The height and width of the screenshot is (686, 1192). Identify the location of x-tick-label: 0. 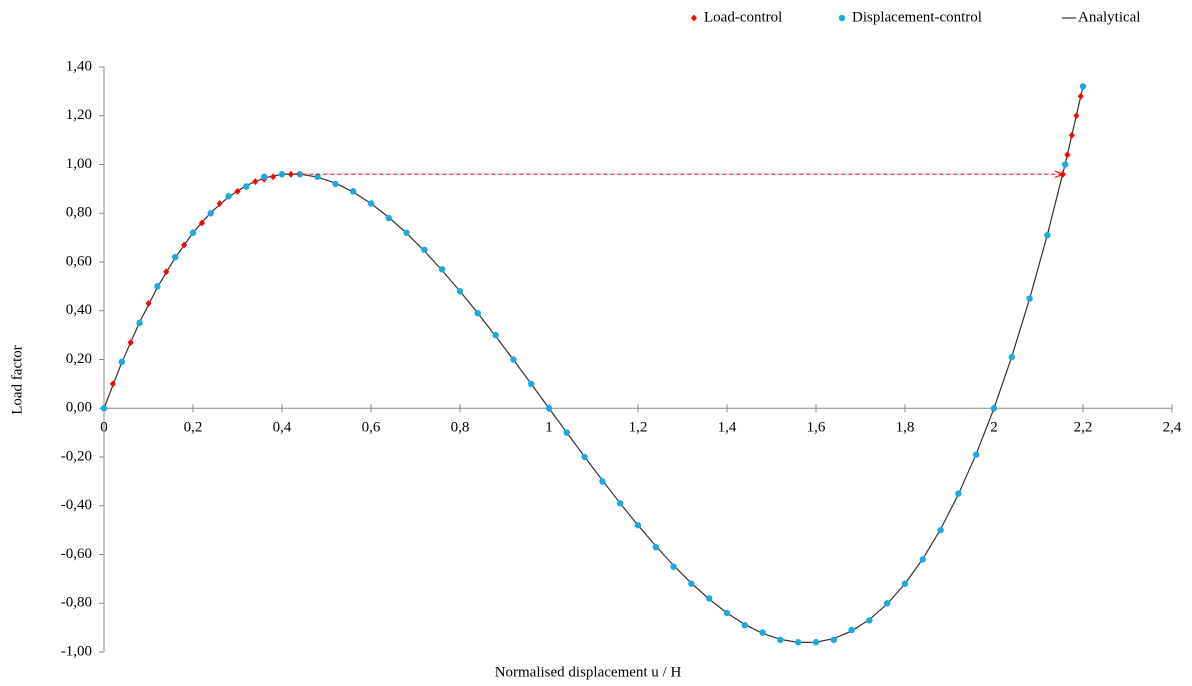
(104, 428).